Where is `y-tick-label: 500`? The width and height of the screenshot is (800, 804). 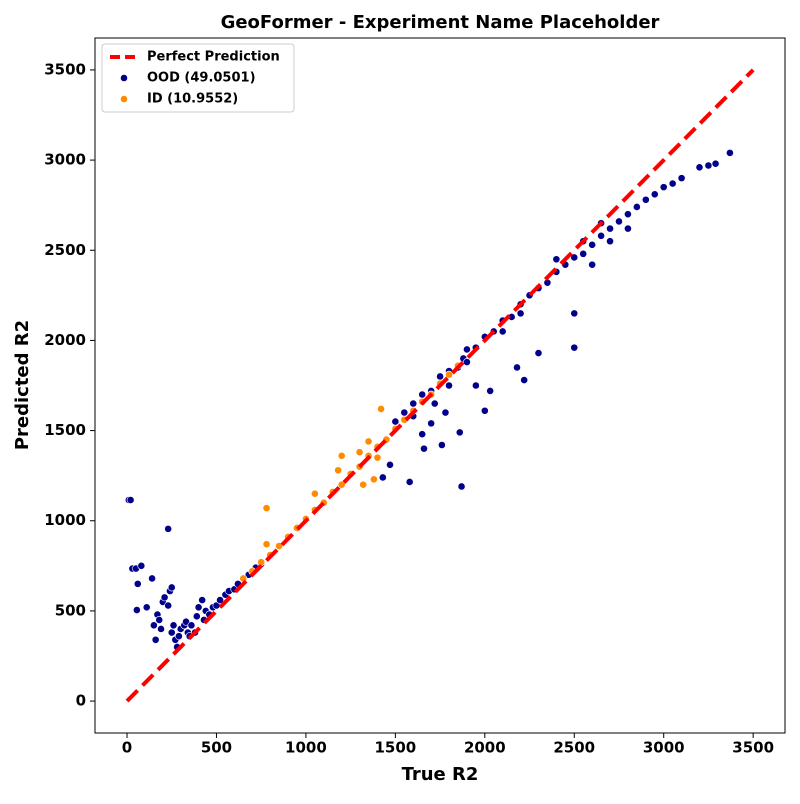 y-tick-label: 500 is located at coordinates (70, 610).